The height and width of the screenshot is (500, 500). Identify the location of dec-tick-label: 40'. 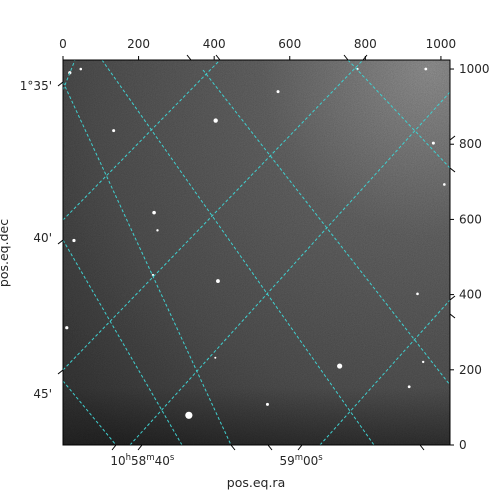
(42, 238).